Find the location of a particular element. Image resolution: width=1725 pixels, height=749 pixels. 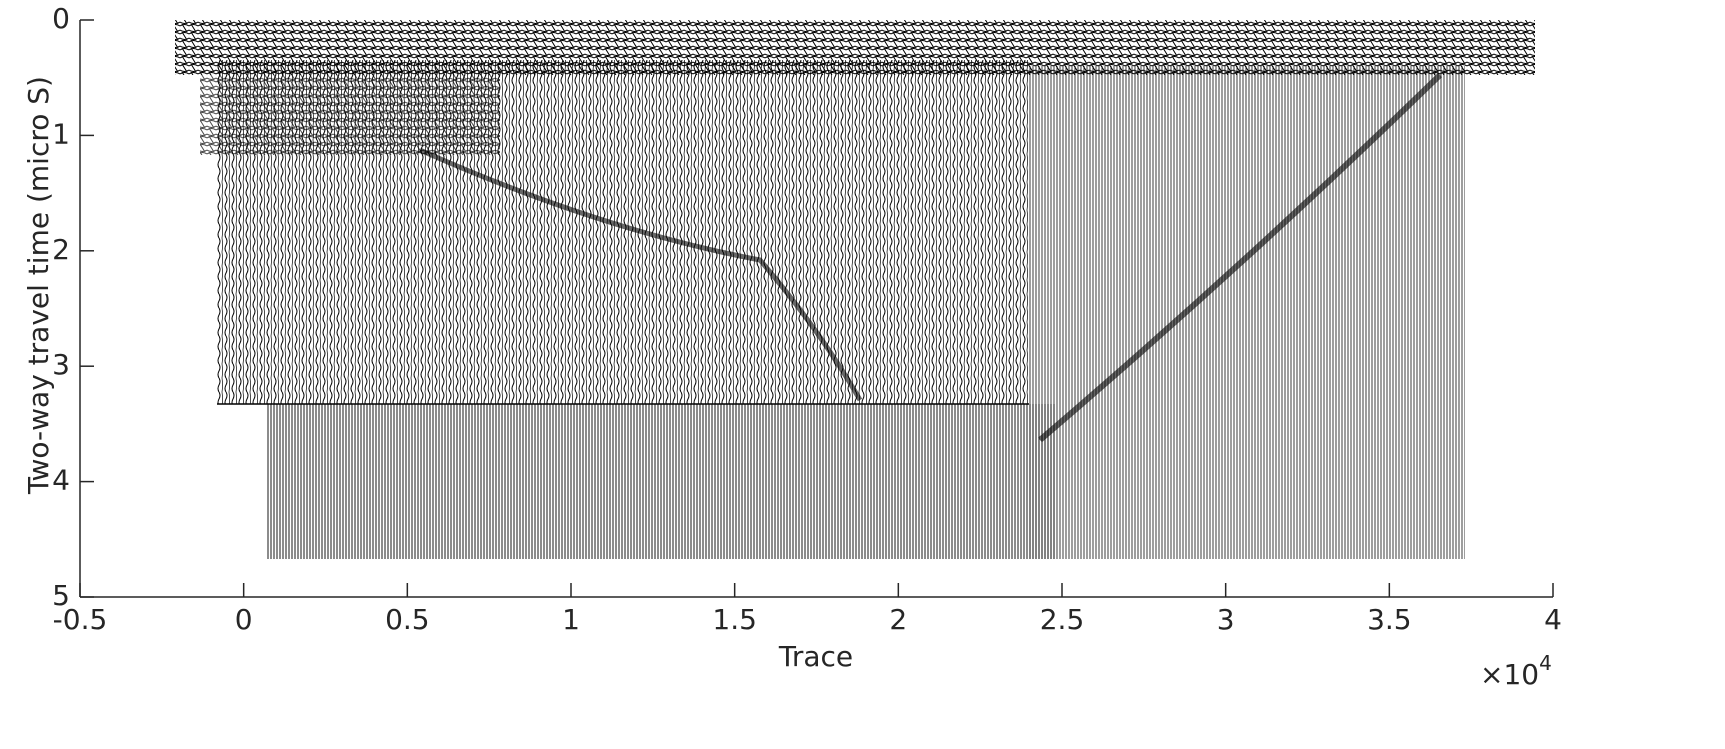

x-multiplier-base: ×10 is located at coordinates (1509, 674).